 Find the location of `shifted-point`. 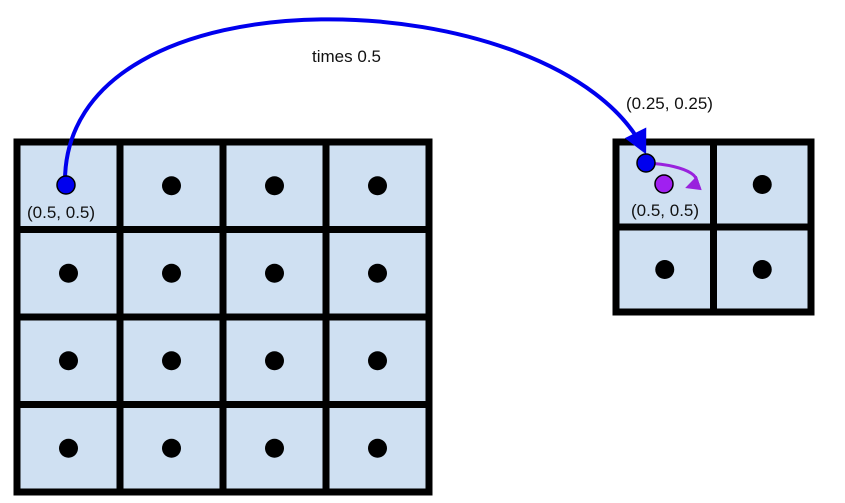

shifted-point is located at coordinates (664, 184).